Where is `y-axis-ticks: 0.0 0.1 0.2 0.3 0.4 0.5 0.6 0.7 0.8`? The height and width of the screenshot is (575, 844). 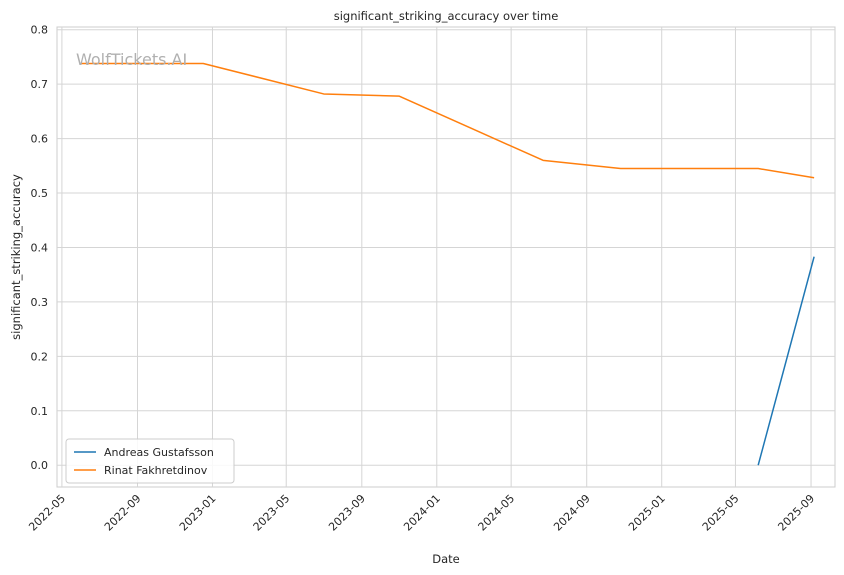
y-axis-ticks: 0.0 0.1 0.2 0.3 0.4 0.5 0.6 0.7 0.8 is located at coordinates (40, 248).